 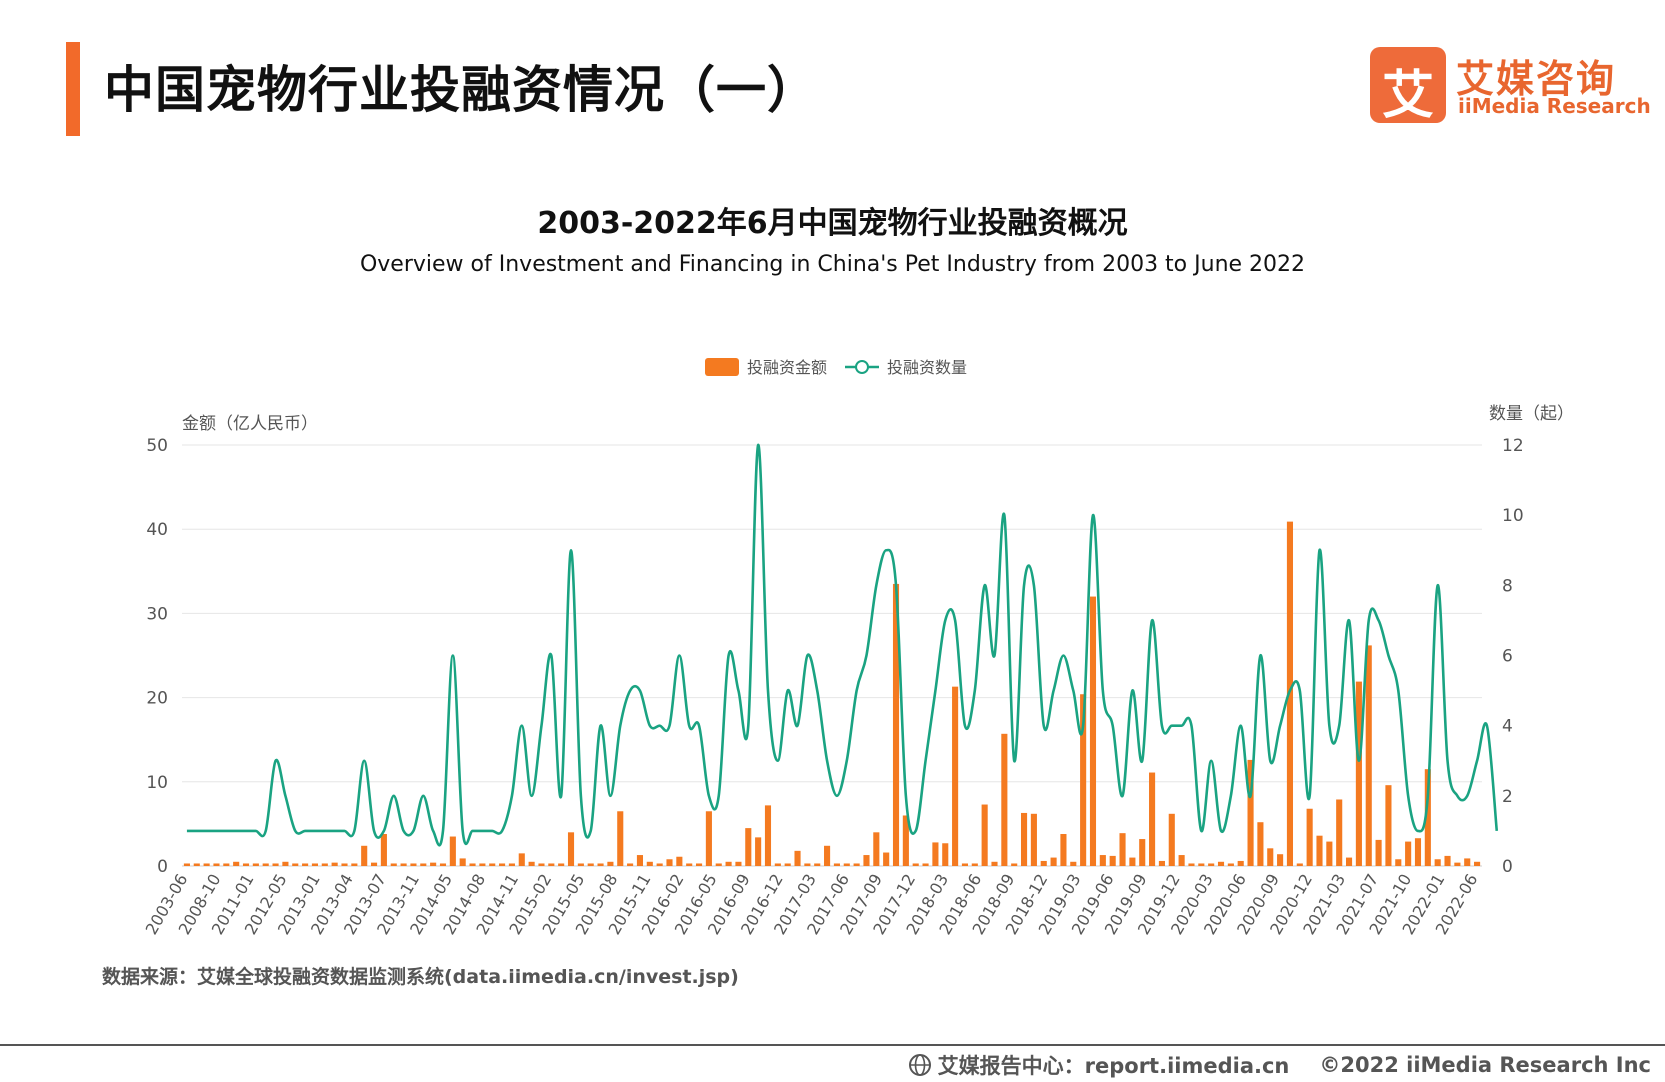 What do you see at coordinates (1507, 657) in the screenshot?
I see `y-right-tick-label: 6` at bounding box center [1507, 657].